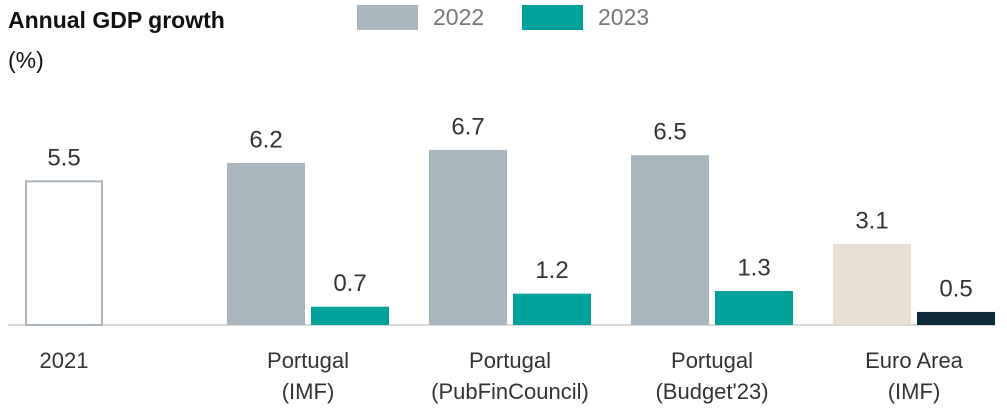 The height and width of the screenshot is (413, 1007). Describe the element at coordinates (63, 158) in the screenshot. I see `value-label: 5.5` at that location.